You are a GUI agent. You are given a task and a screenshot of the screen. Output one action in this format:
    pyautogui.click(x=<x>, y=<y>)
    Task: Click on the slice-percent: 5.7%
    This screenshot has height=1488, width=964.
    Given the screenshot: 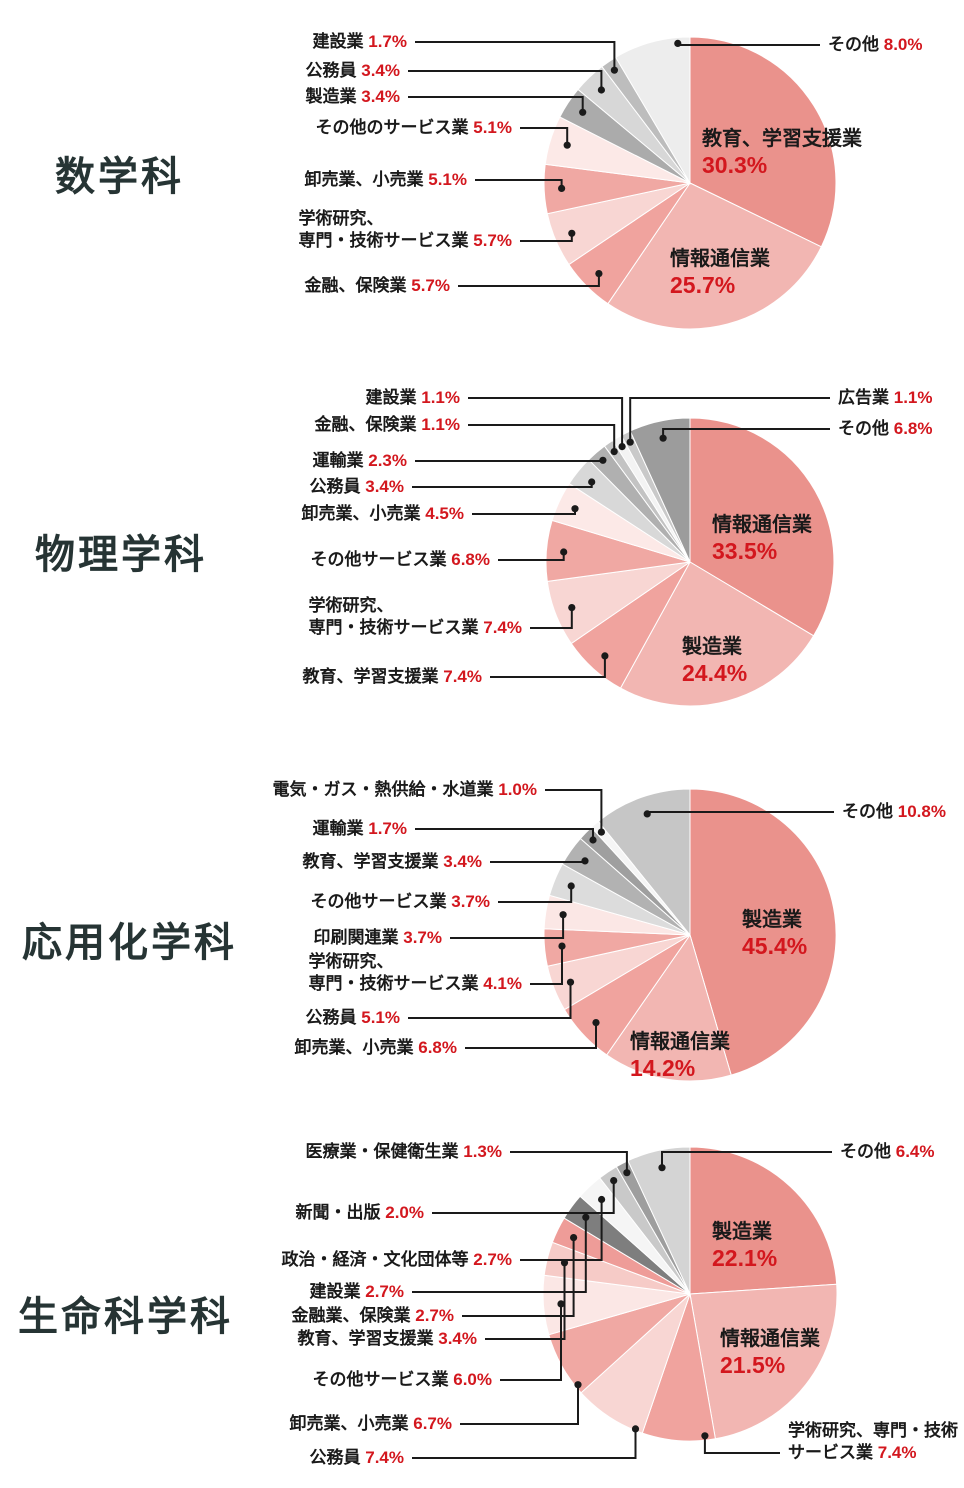 What is the action you would take?
    pyautogui.click(x=430, y=285)
    